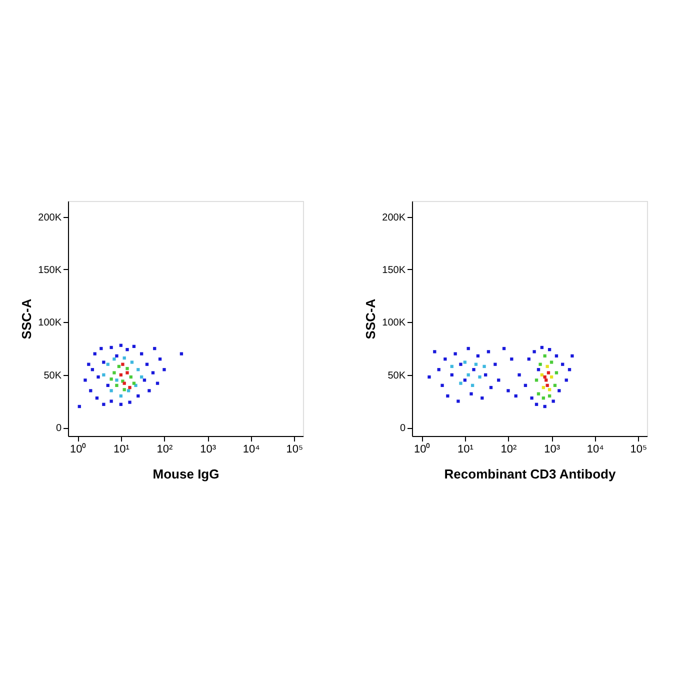  What do you see at coordinates (186, 474) in the screenshot?
I see `x-axis-title: Mouse IgG` at bounding box center [186, 474].